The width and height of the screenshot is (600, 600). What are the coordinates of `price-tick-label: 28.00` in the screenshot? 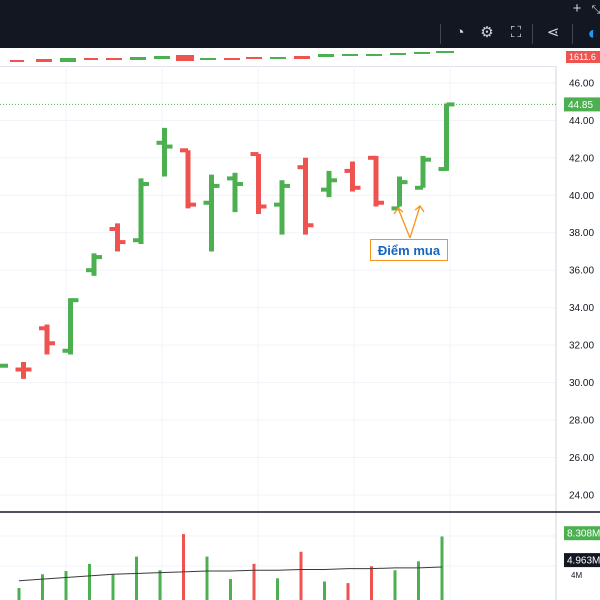 It's located at (581, 421).